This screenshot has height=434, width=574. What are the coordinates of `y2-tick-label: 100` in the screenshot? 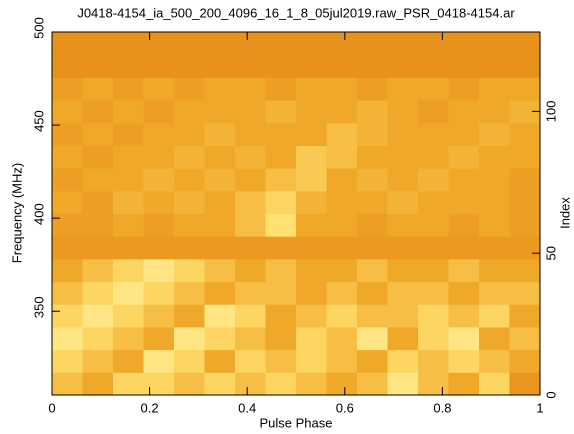 It's located at (550, 112).